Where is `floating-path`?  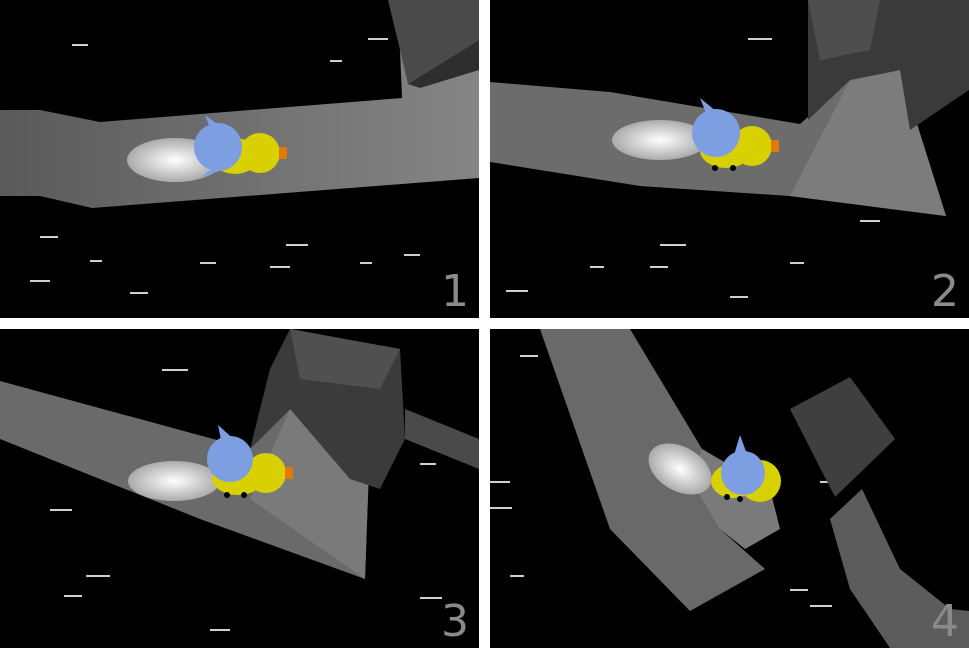
floating-path is located at coordinates (239, 124).